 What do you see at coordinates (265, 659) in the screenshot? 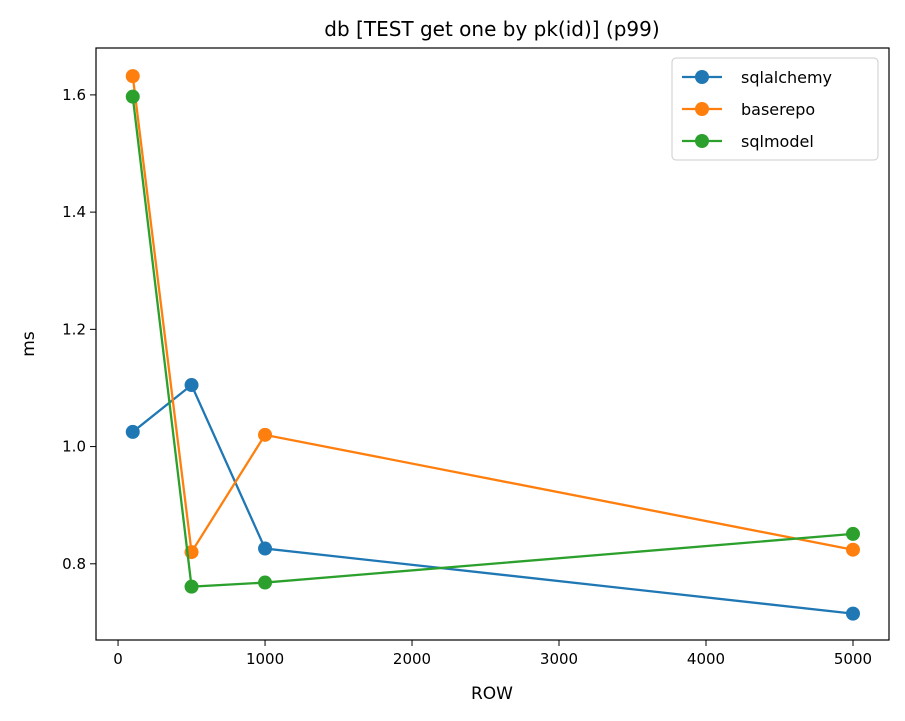
I see `x-tick-label: 1000` at bounding box center [265, 659].